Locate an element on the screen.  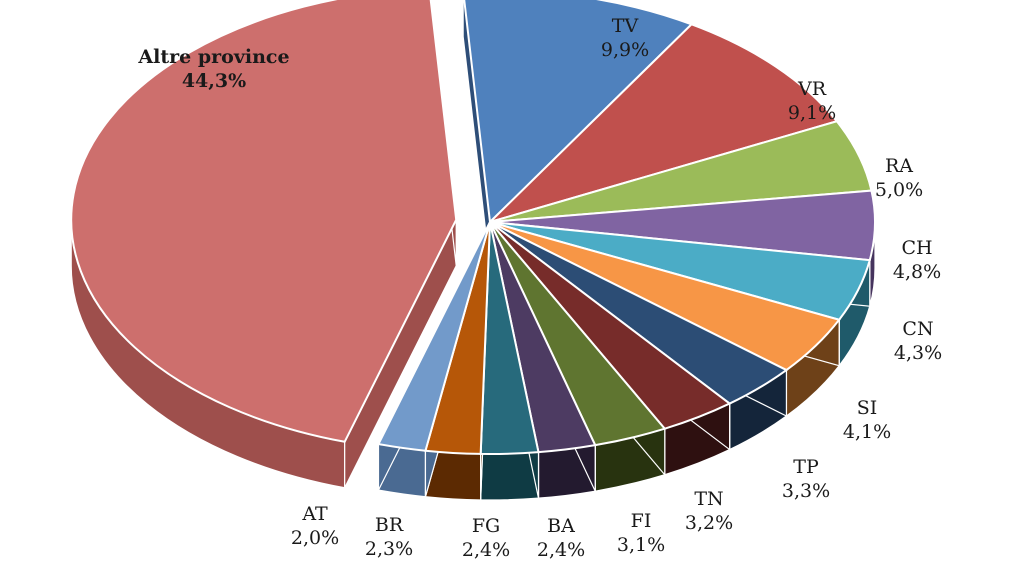
label-vr: VR 9,1% is located at coordinates (812, 101).